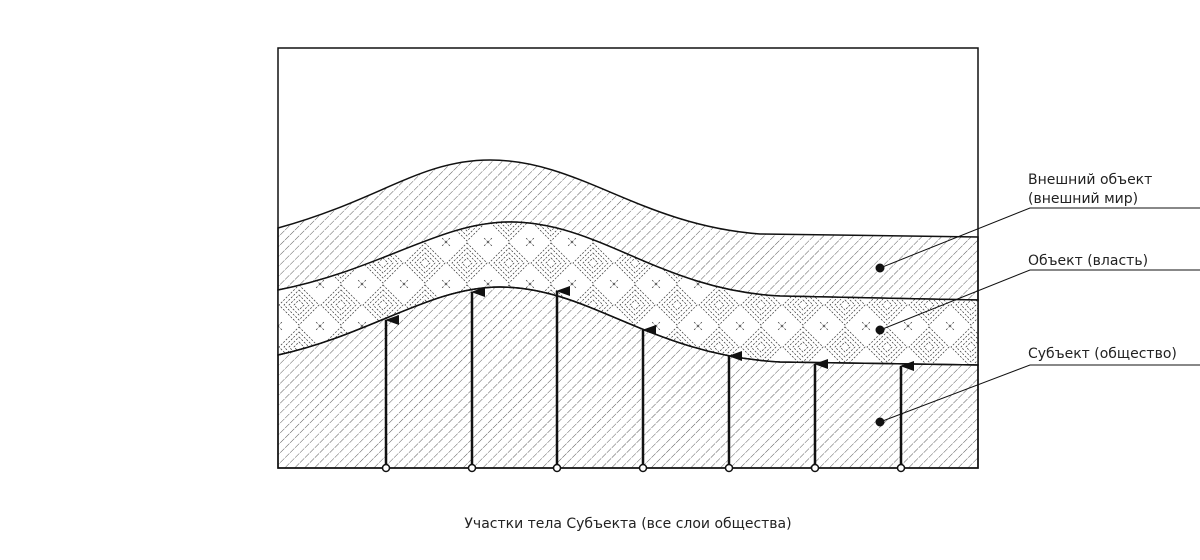  Describe the element at coordinates (1088, 261) in the screenshot. I see `label-object: Объект (власть)` at that location.